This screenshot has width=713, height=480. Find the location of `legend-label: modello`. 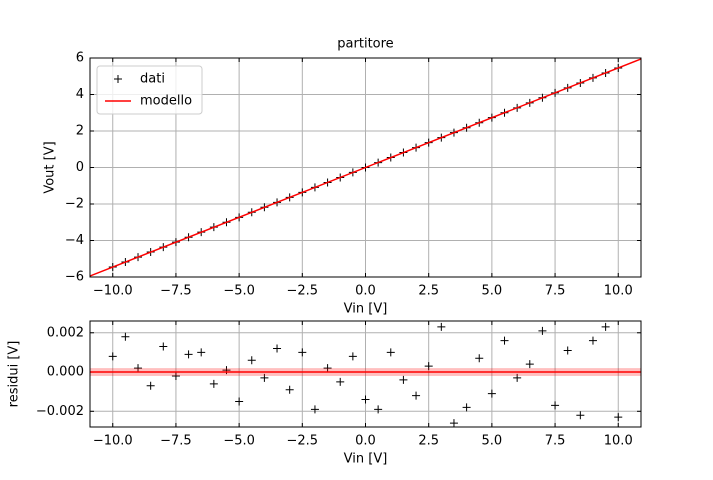

legend-label: modello is located at coordinates (166, 101).